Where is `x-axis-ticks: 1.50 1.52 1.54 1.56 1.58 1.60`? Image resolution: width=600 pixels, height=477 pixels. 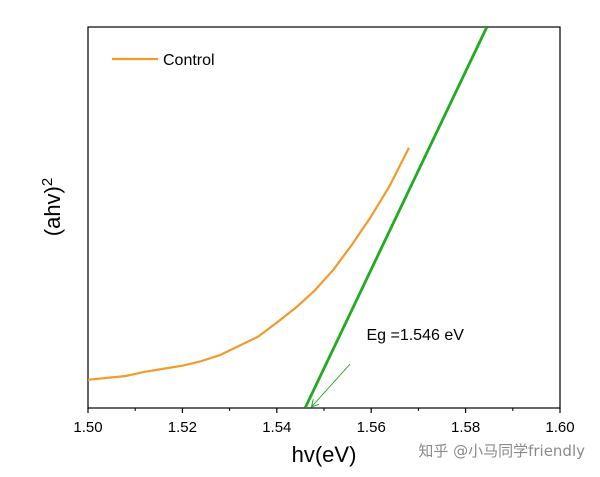 x-axis-ticks: 1.50 1.52 1.54 1.56 1.58 1.60 is located at coordinates (324, 422).